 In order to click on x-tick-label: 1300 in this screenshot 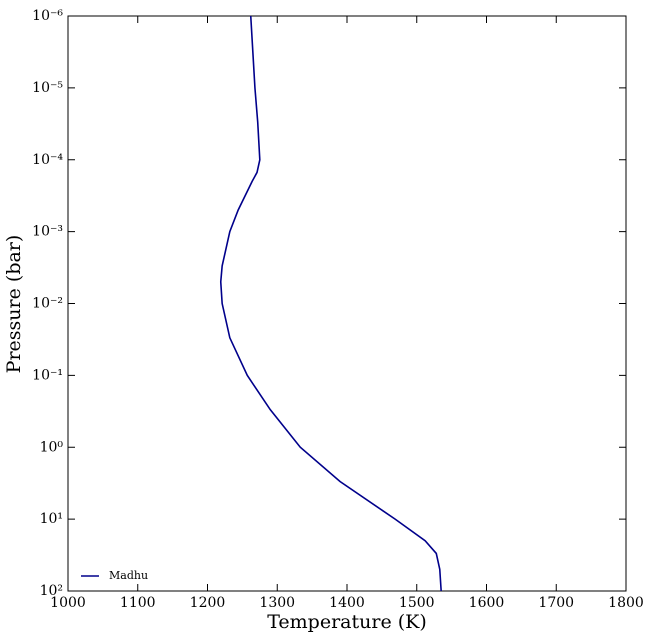, I will do `click(277, 603)`.